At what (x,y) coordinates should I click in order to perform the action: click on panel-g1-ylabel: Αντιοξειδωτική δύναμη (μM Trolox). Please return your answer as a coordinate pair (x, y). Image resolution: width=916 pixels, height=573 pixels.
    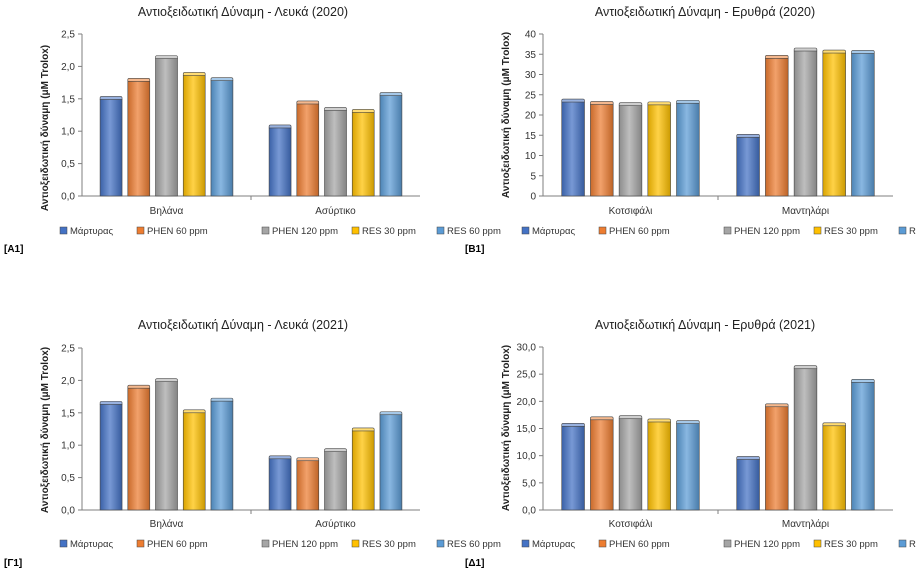
    Looking at the image, I should click on (45, 430).